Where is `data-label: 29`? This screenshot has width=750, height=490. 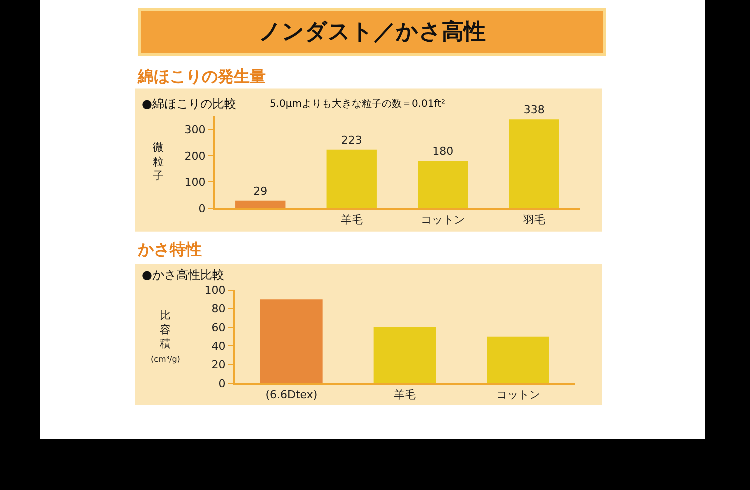 data-label: 29 is located at coordinates (261, 191).